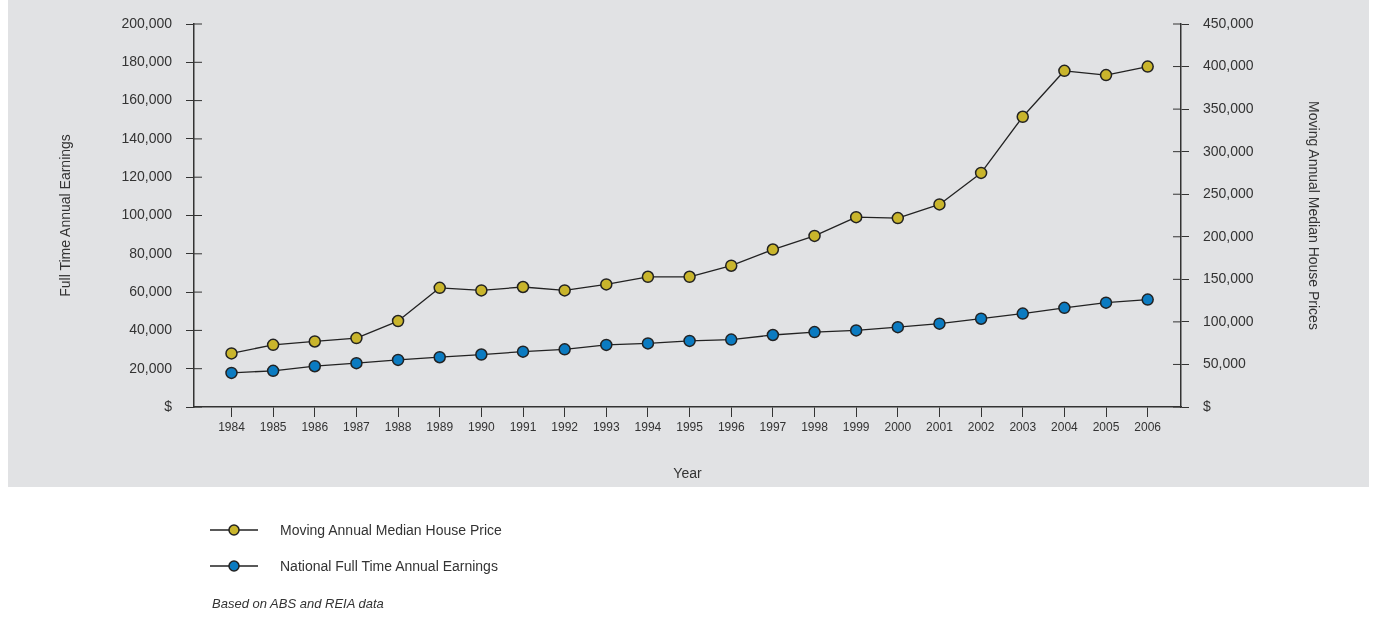 Image resolution: width=1377 pixels, height=618 pixels. I want to click on y-tick-label: 80,000, so click(151, 252).